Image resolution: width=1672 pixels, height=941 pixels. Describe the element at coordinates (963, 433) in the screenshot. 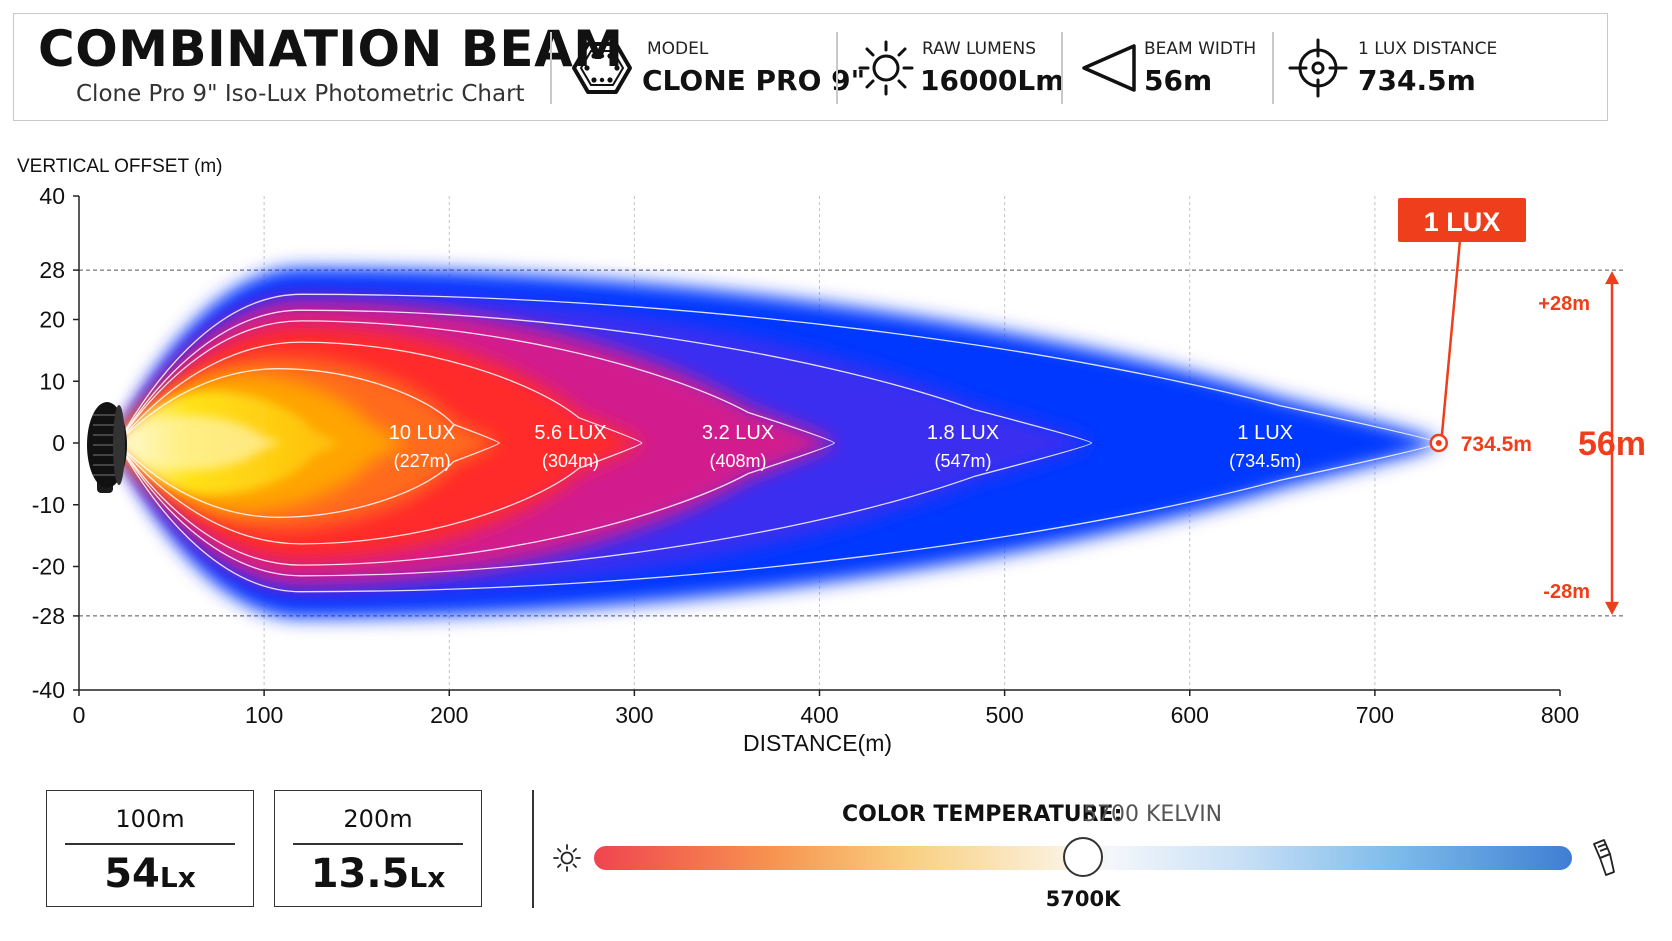

I see `contour-label: 1.8 LUX` at that location.